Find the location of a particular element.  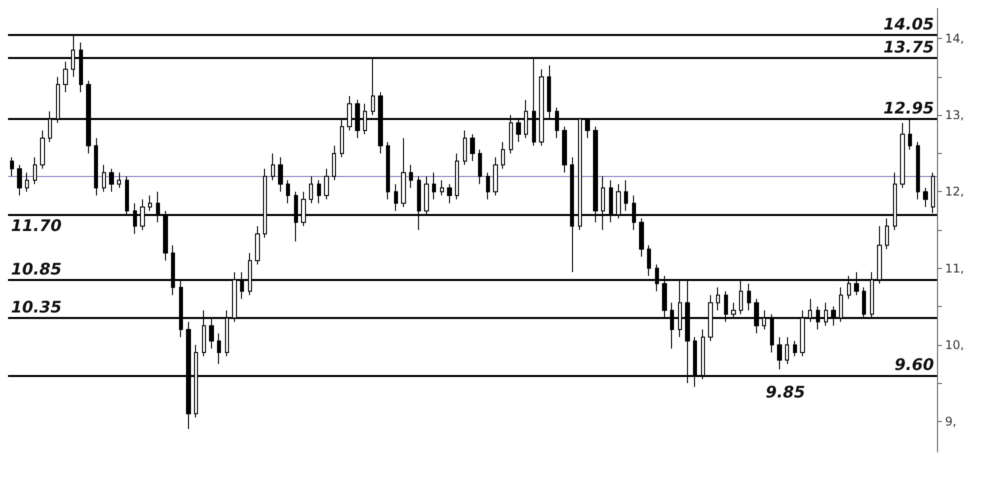

y-tick-label: 10, is located at coordinates (954, 345).